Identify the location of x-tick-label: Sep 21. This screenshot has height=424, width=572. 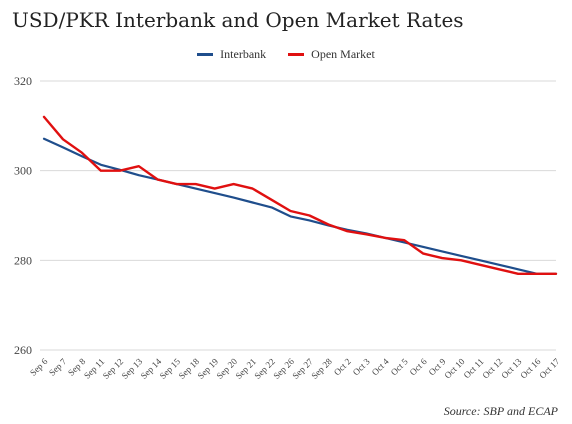
(245, 368).